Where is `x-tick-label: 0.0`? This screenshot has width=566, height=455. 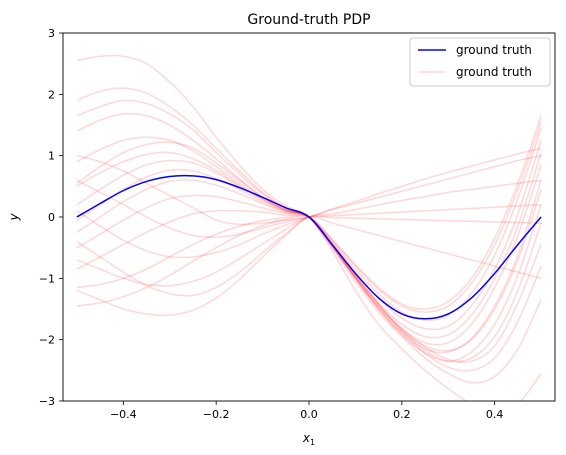 x-tick-label: 0.0 is located at coordinates (309, 414).